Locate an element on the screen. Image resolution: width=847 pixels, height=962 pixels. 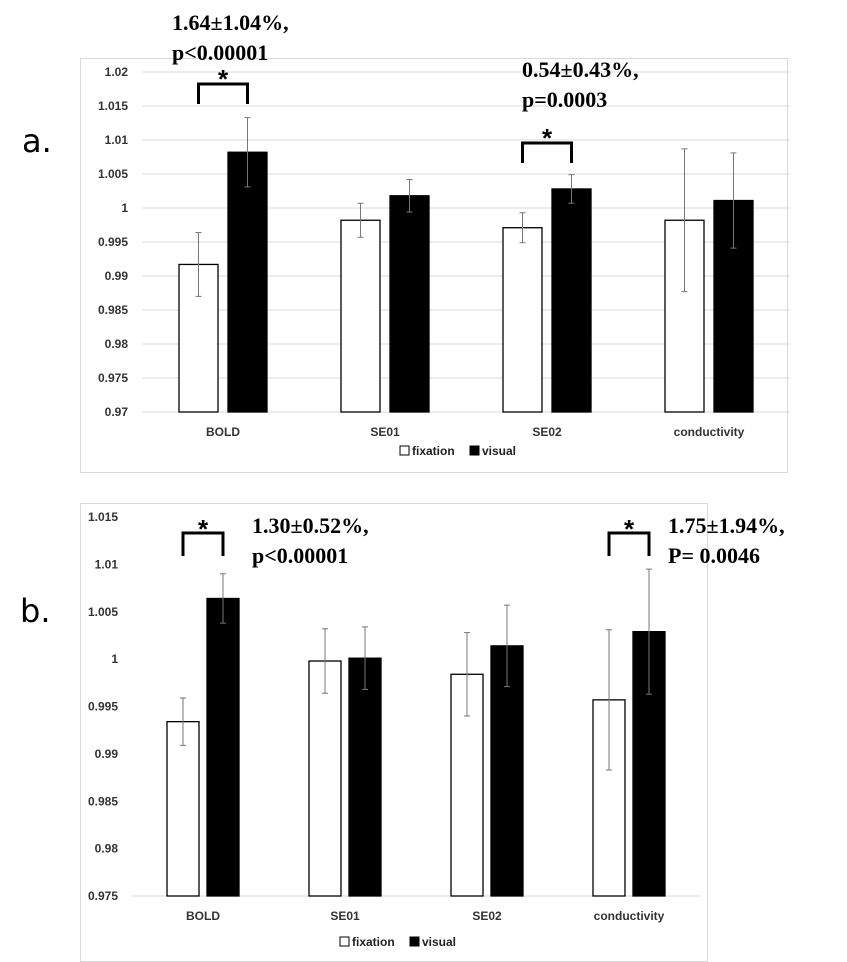
annotation-text: 0.54±0.43%, is located at coordinates (580, 69).